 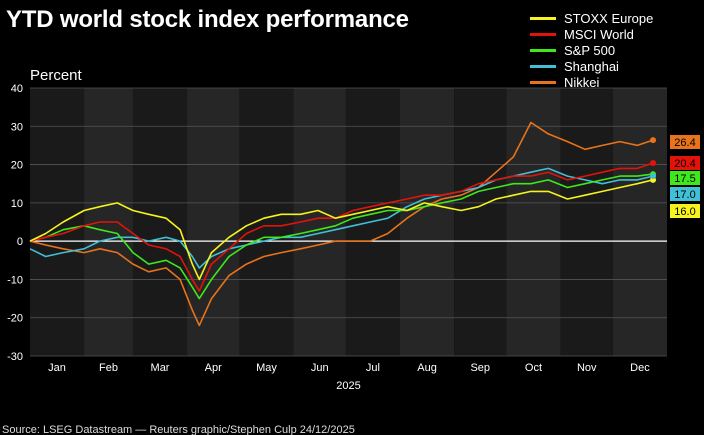 What do you see at coordinates (57, 368) in the screenshot?
I see `x-tick-label: Jan` at bounding box center [57, 368].